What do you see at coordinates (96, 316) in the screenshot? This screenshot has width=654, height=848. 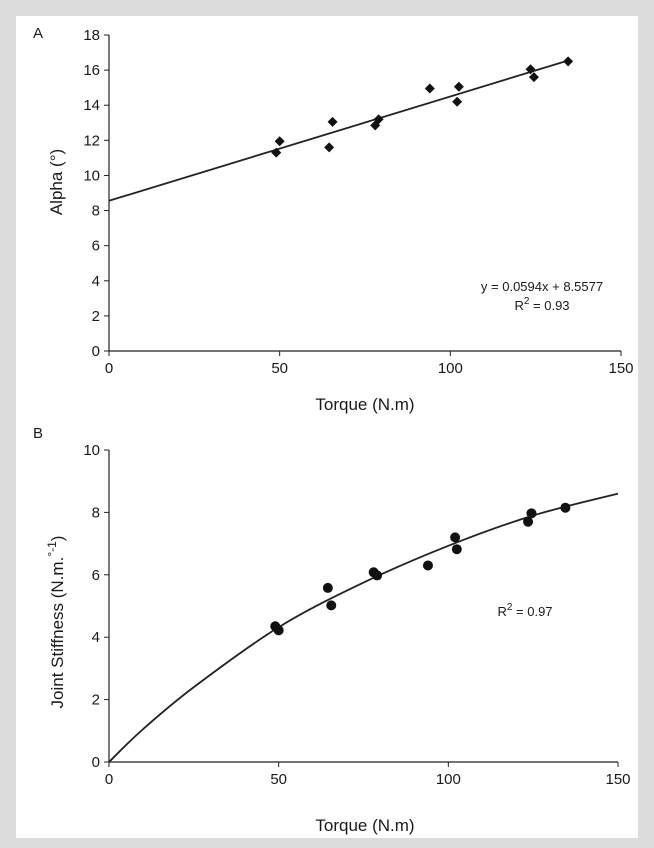 I see `panel-a-y-tick-label: 2` at bounding box center [96, 316].